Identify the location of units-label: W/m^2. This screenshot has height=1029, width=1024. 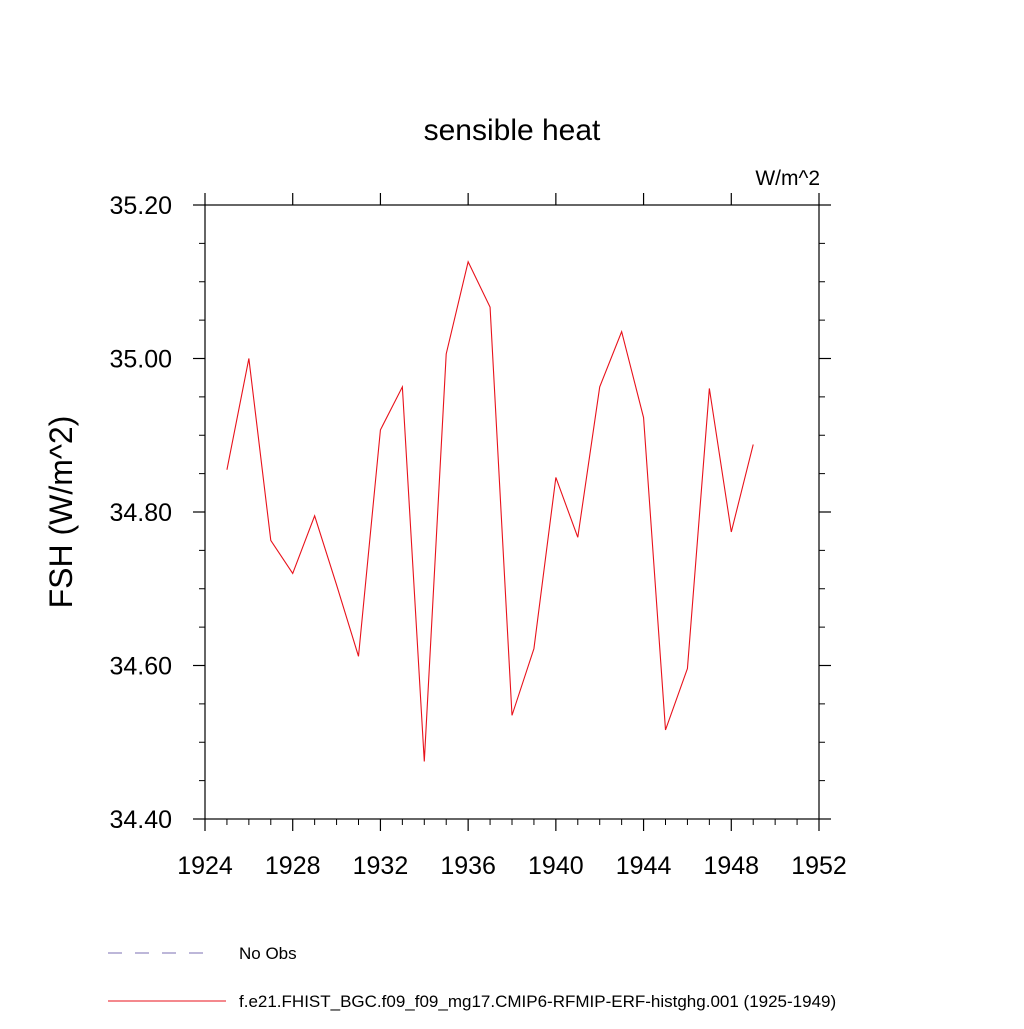
(787, 178).